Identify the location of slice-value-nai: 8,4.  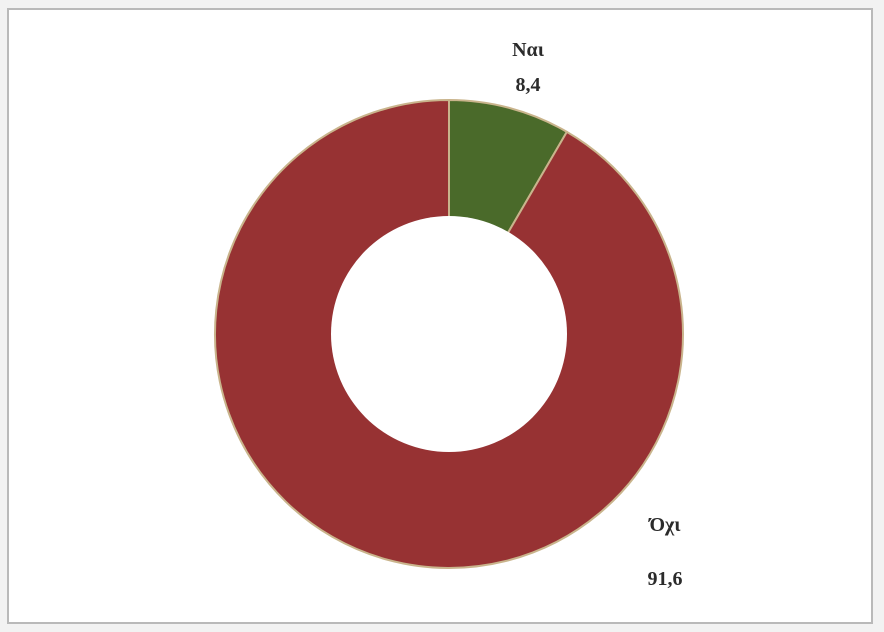
(528, 85).